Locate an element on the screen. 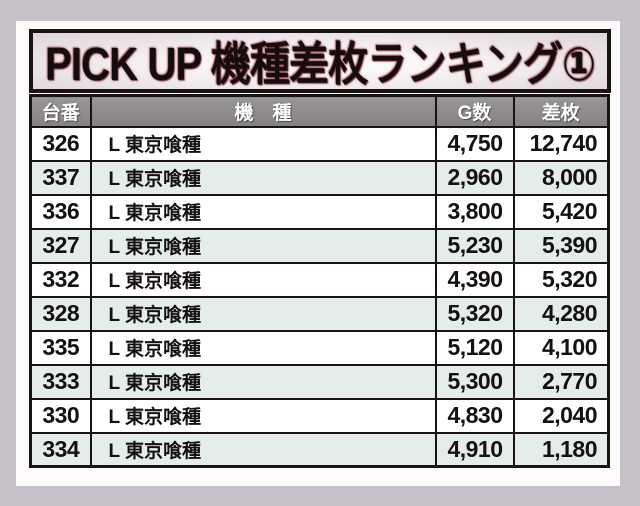 The image size is (640, 506). diff-medals-cell: 5,320 is located at coordinates (561, 279).